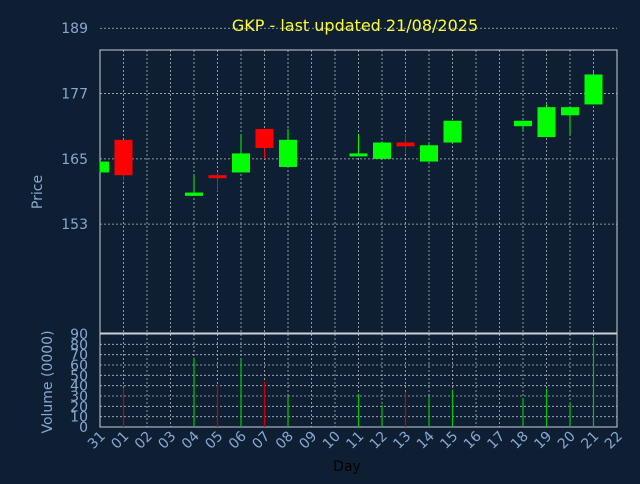  I want to click on volume-axis-label: Volume (0000), so click(48, 381).